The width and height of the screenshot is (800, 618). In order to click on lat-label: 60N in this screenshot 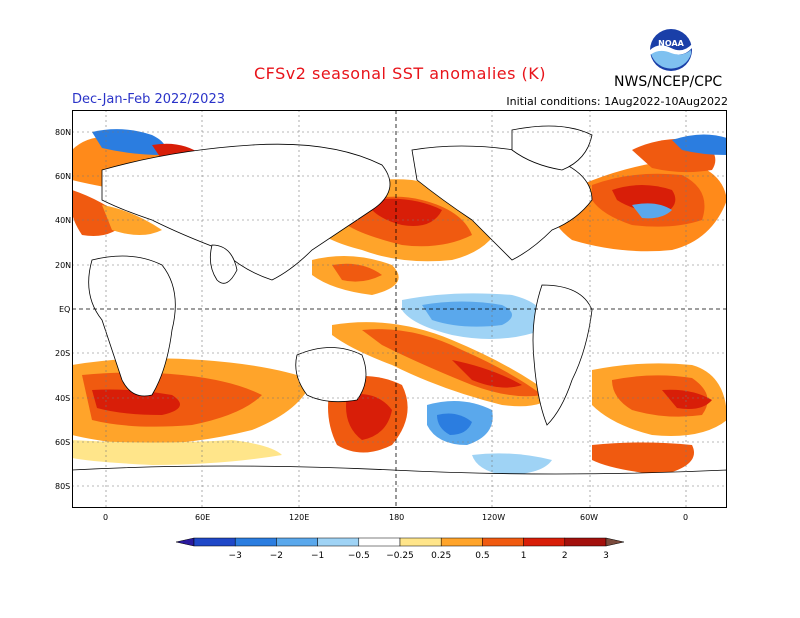, I will do `click(63, 176)`.